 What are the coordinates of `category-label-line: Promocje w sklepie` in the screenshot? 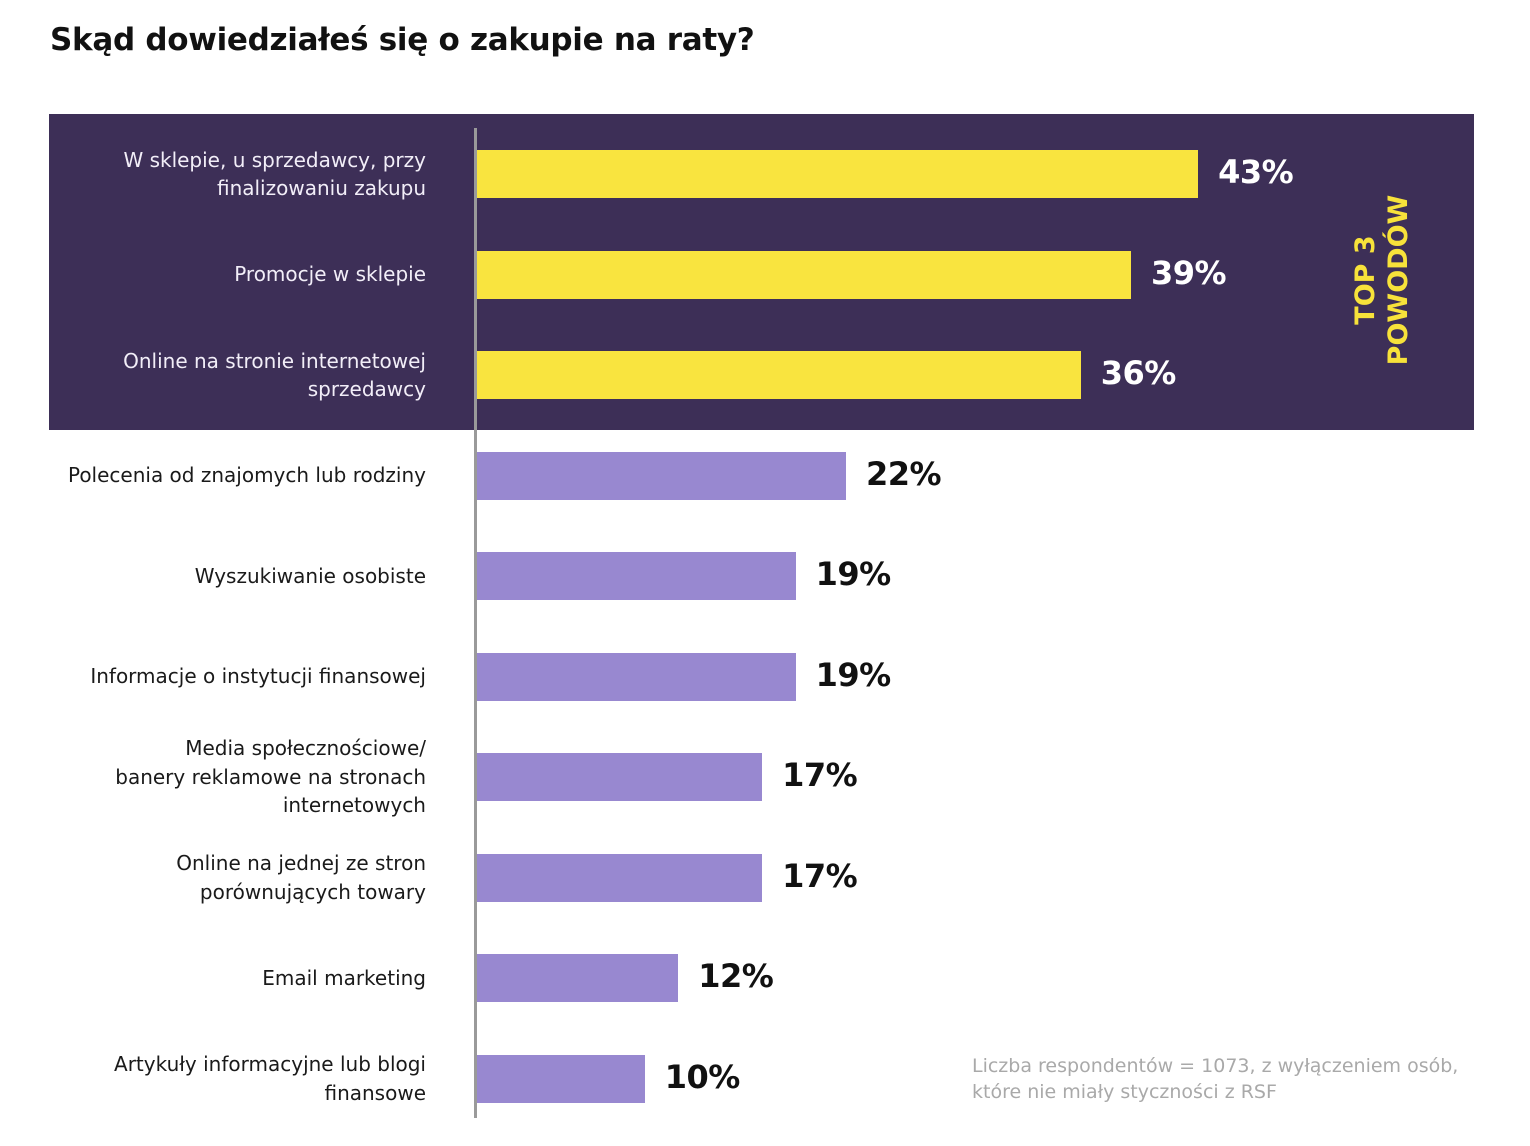 It's located at (330, 274).